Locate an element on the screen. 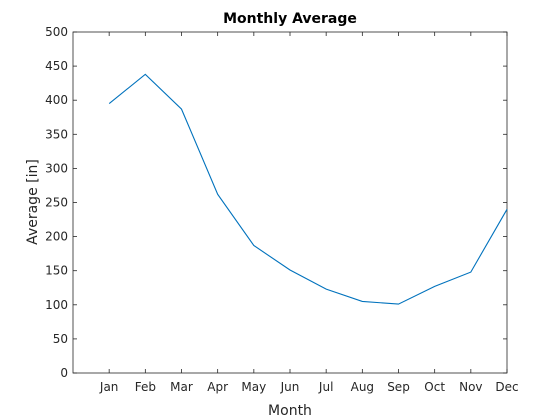  y-tick-label: 300 is located at coordinates (56, 168).